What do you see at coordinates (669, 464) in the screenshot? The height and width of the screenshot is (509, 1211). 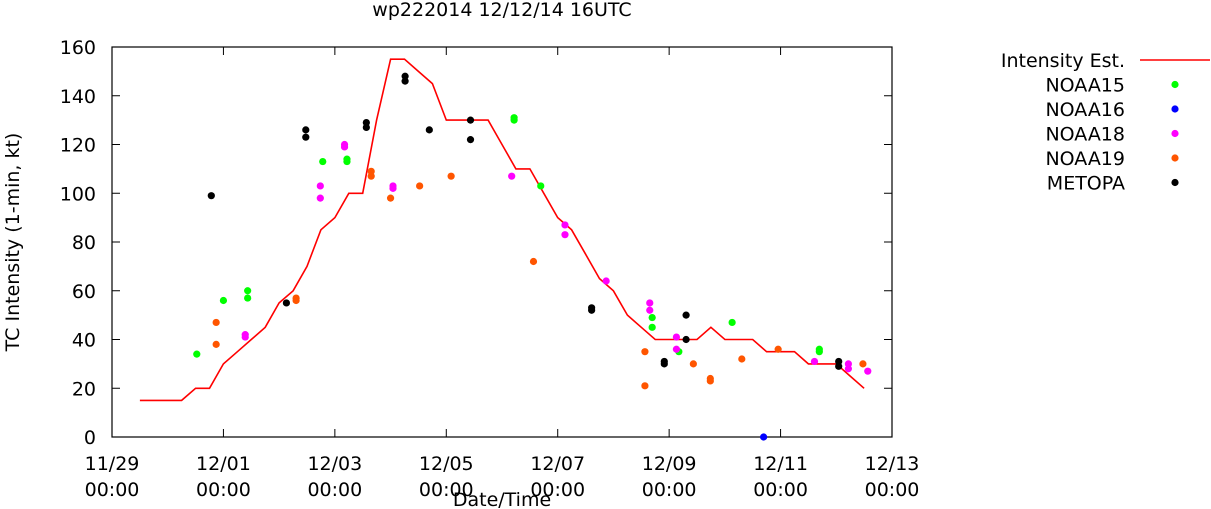 I see `x-tick-label: 12/09` at bounding box center [669, 464].